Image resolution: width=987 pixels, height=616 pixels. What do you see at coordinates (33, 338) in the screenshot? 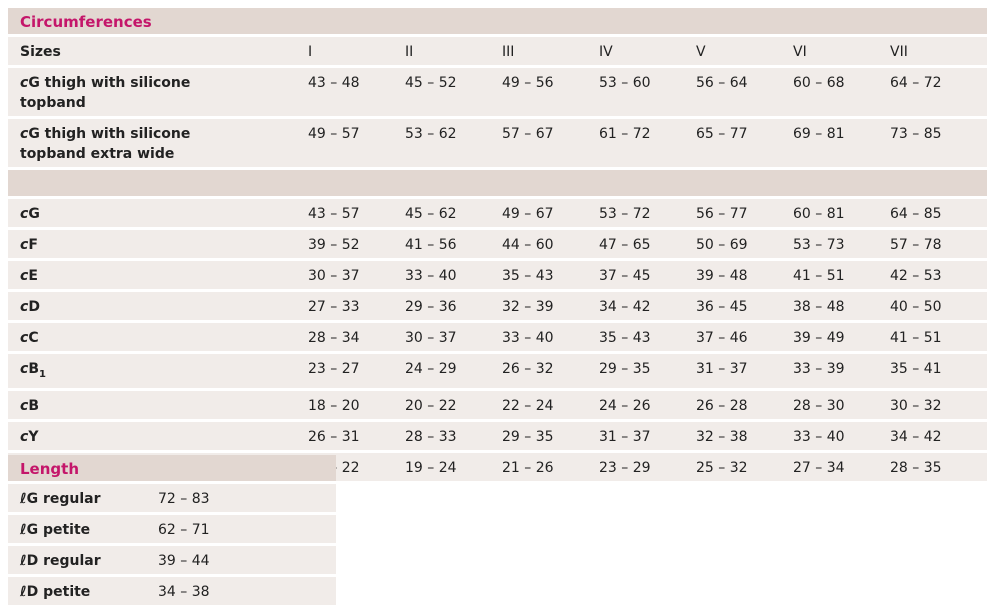
I see `label-name: C` at bounding box center [33, 338].